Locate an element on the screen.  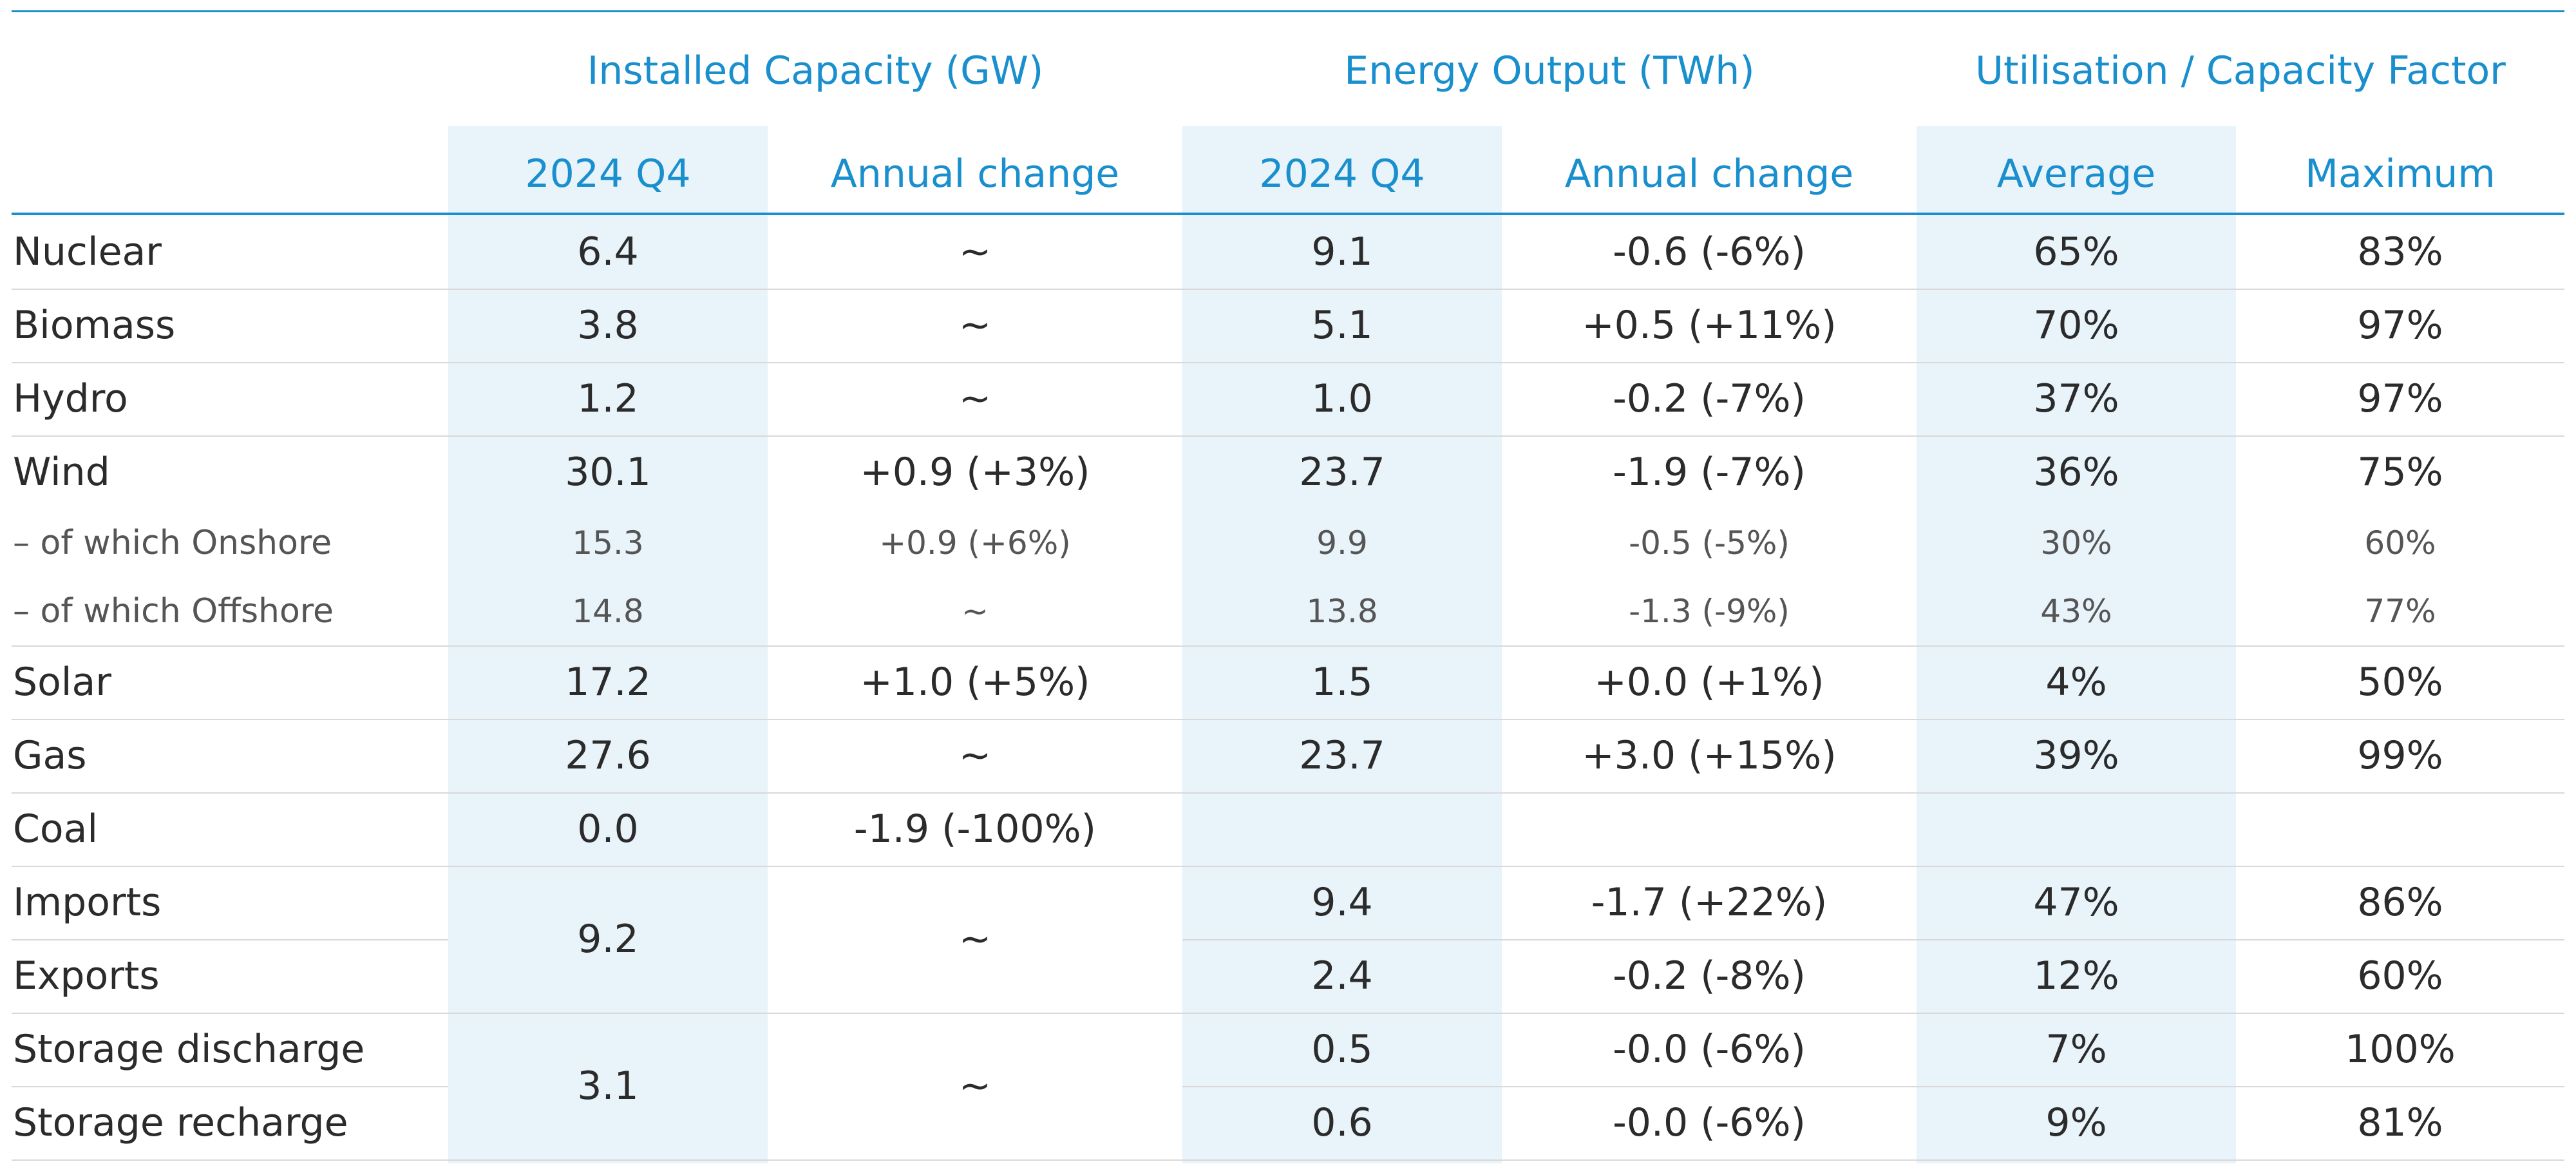
cell-out: 9.1 is located at coordinates (1342, 251).